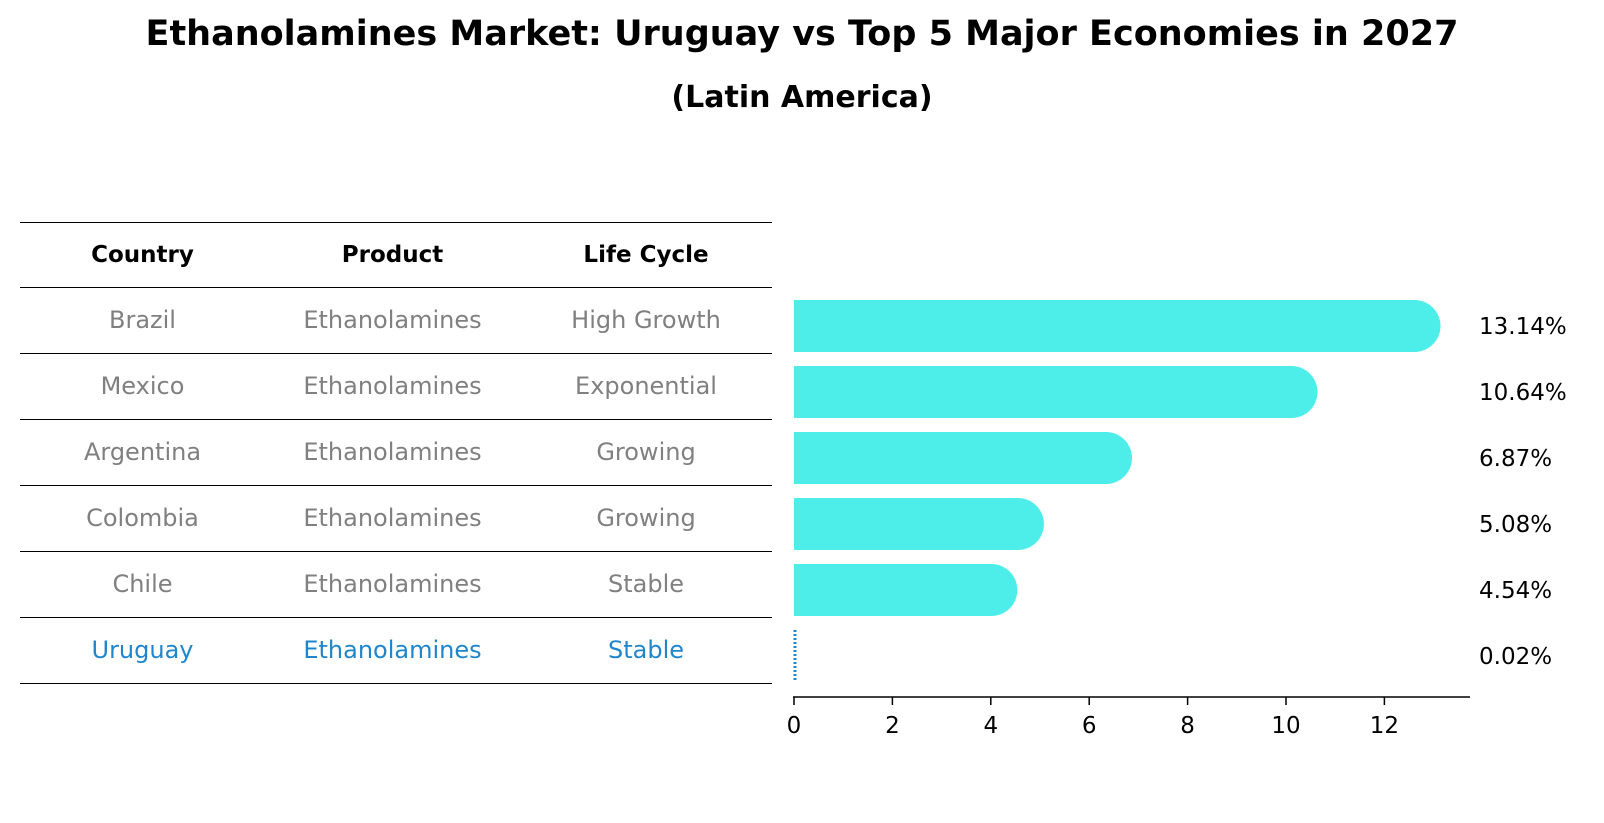  Describe the element at coordinates (142, 320) in the screenshot. I see `table-cell: Brazil` at that location.